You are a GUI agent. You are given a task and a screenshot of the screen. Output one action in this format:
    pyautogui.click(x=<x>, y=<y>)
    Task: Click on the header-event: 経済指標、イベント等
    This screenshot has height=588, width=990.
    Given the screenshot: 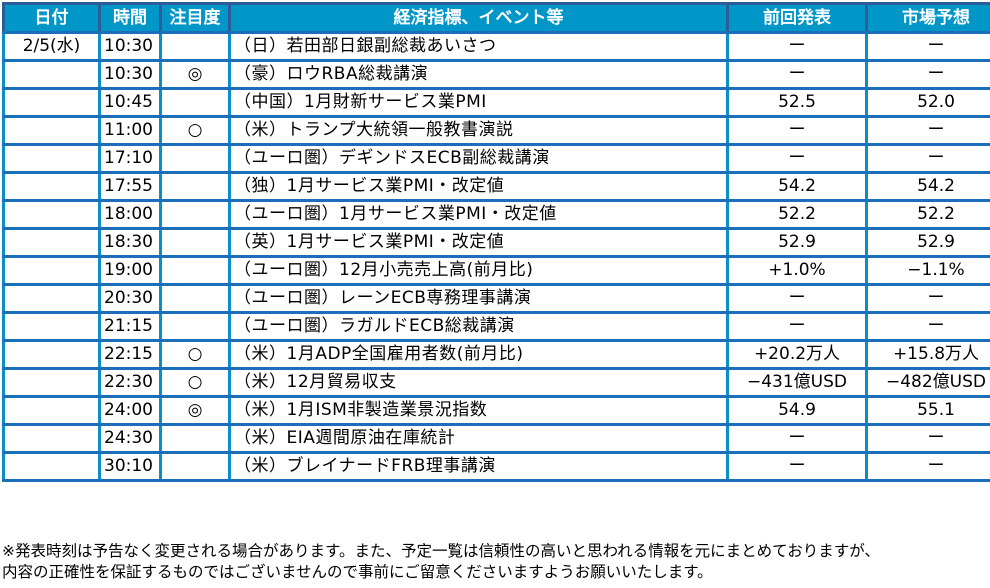 What is the action you would take?
    pyautogui.click(x=478, y=18)
    